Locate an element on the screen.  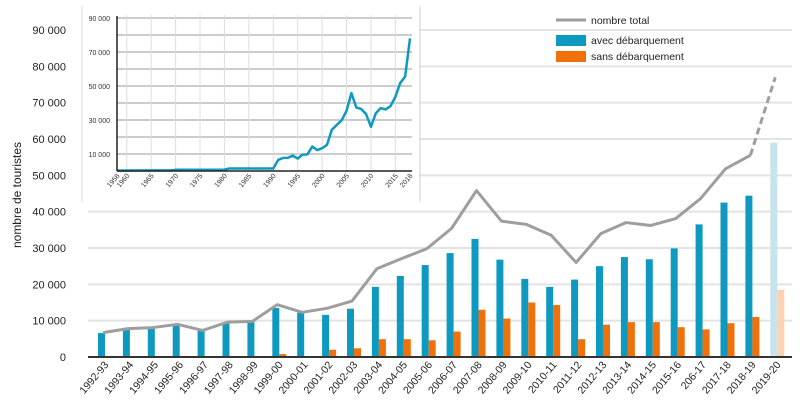
legend-swatch-avec is located at coordinates (571, 40).